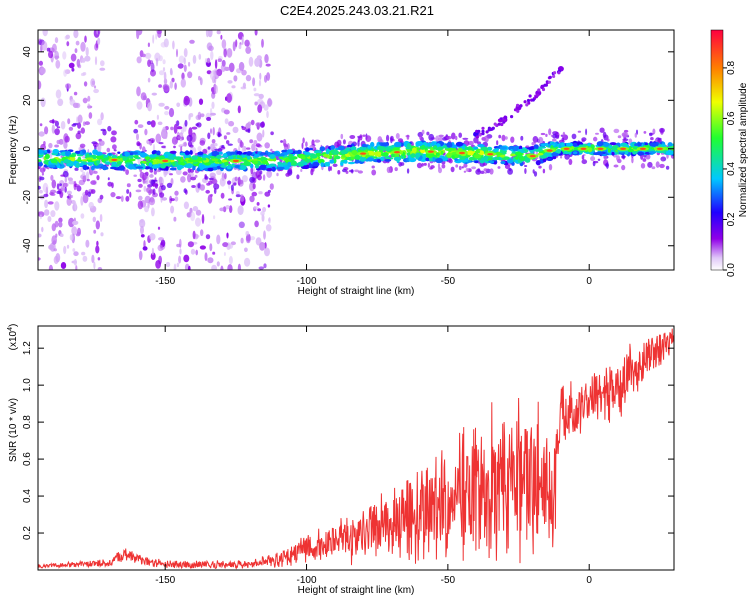  I want to click on spectrogram-ytick-label: 0, so click(27, 149).